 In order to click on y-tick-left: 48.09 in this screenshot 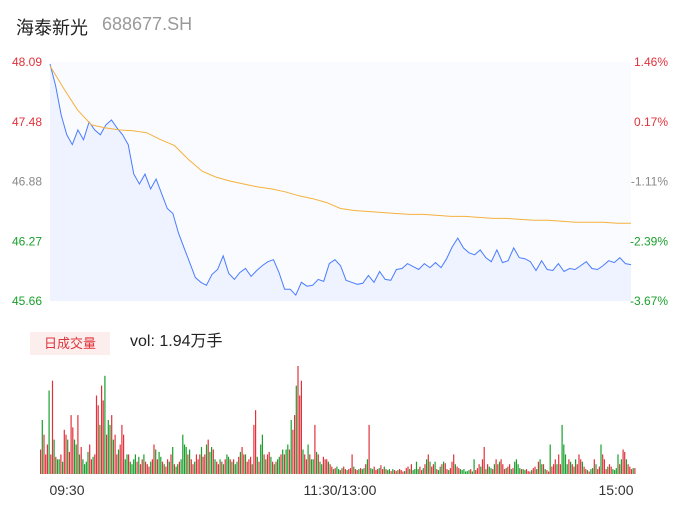, I will do `click(27, 62)`.